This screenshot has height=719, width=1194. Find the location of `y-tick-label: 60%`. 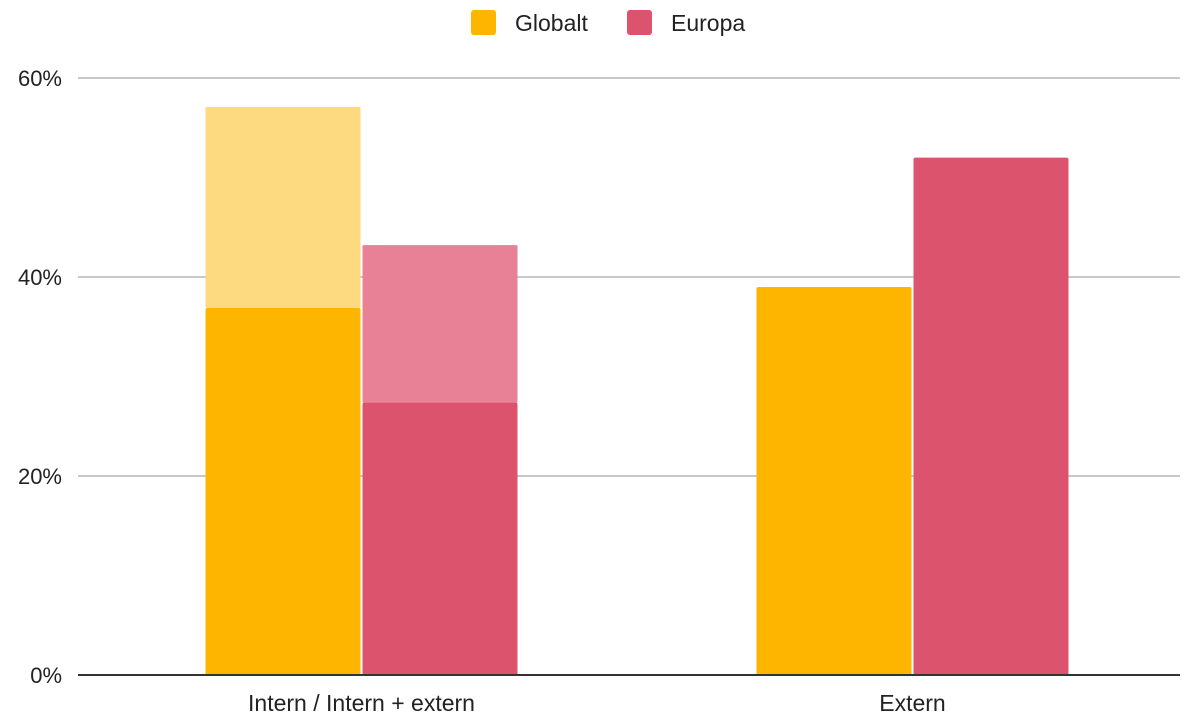

y-tick-label: 60% is located at coordinates (40, 78).